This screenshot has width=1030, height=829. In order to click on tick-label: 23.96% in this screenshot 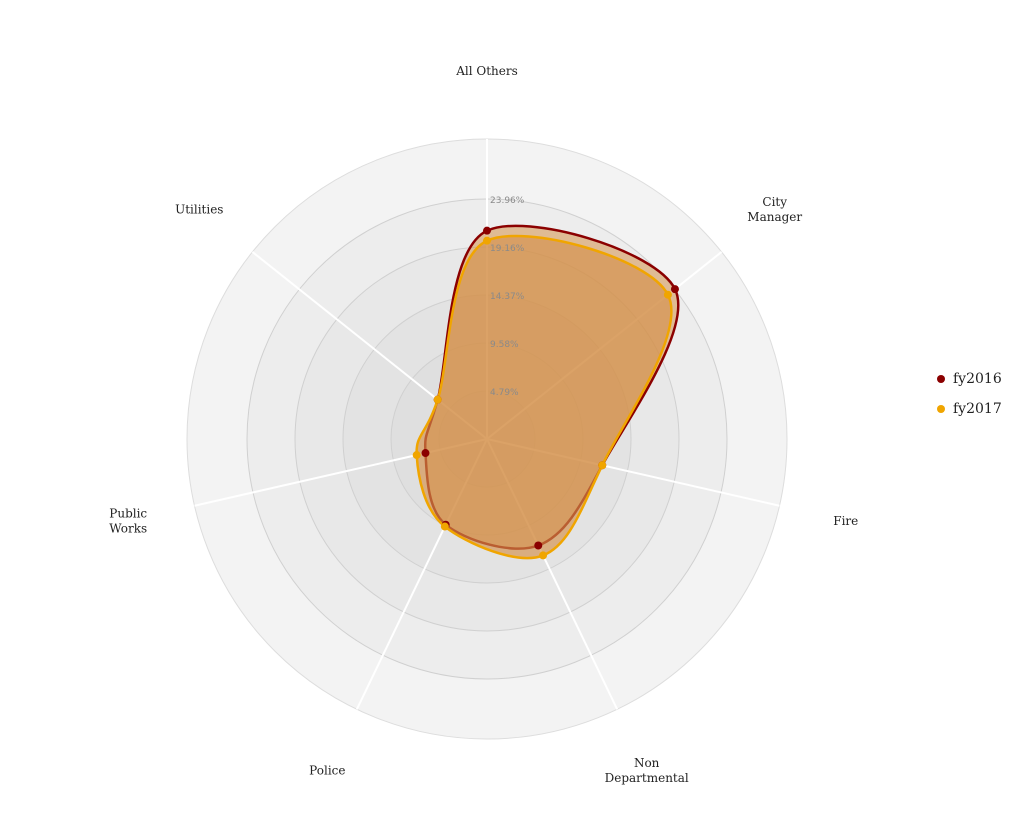, I will do `click(507, 201)`.